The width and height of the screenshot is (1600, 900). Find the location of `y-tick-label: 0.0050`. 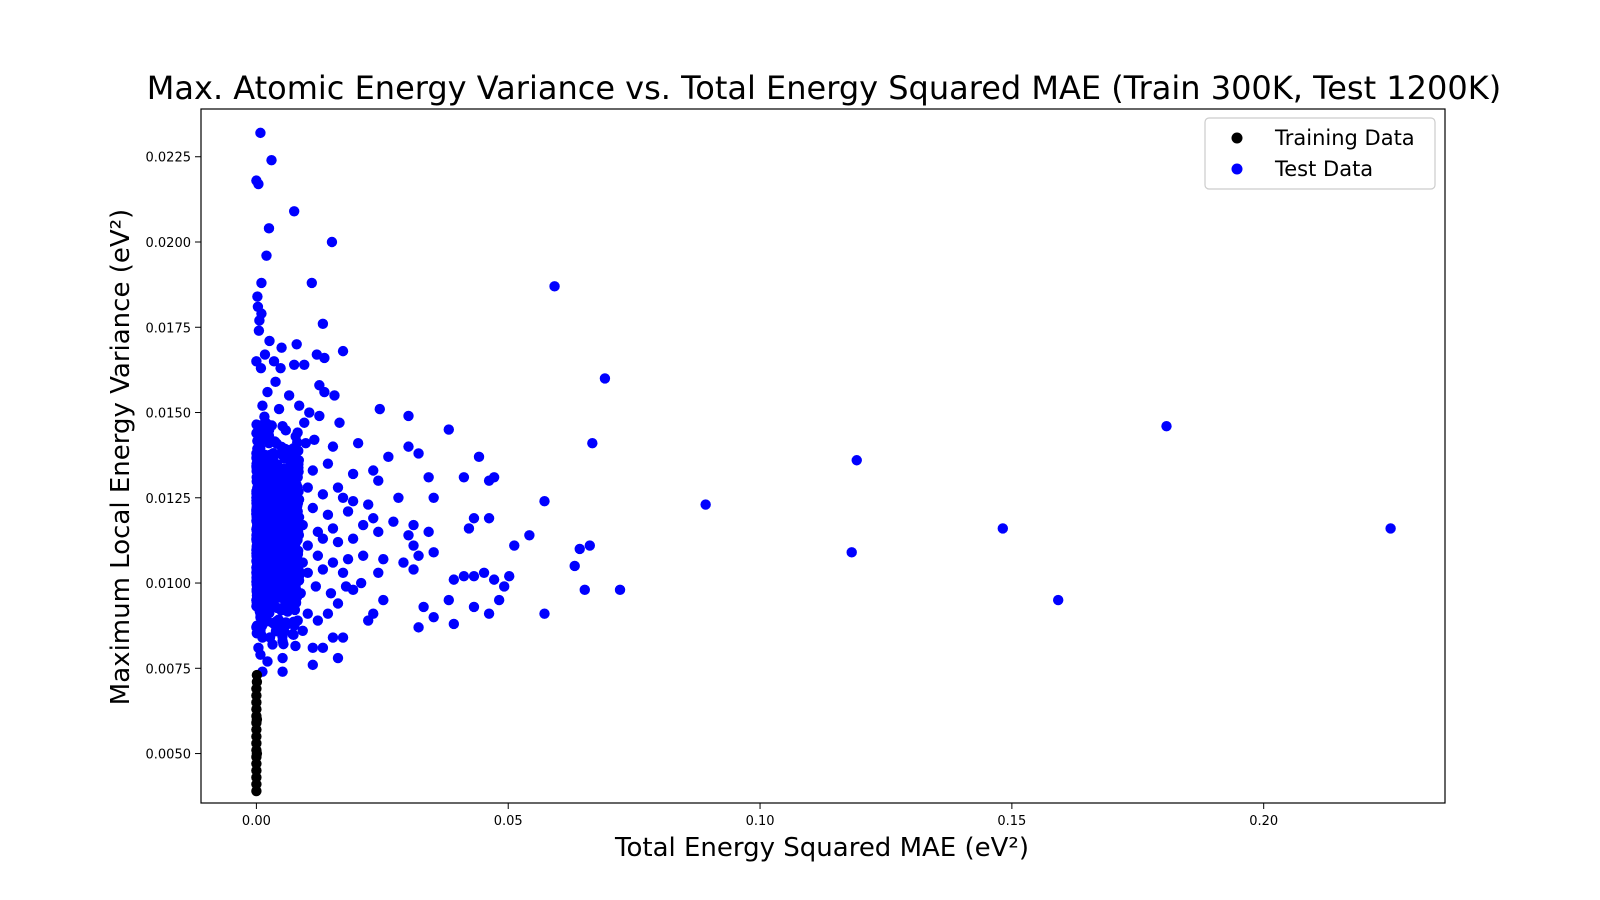

y-tick-label: 0.0050 is located at coordinates (169, 755).